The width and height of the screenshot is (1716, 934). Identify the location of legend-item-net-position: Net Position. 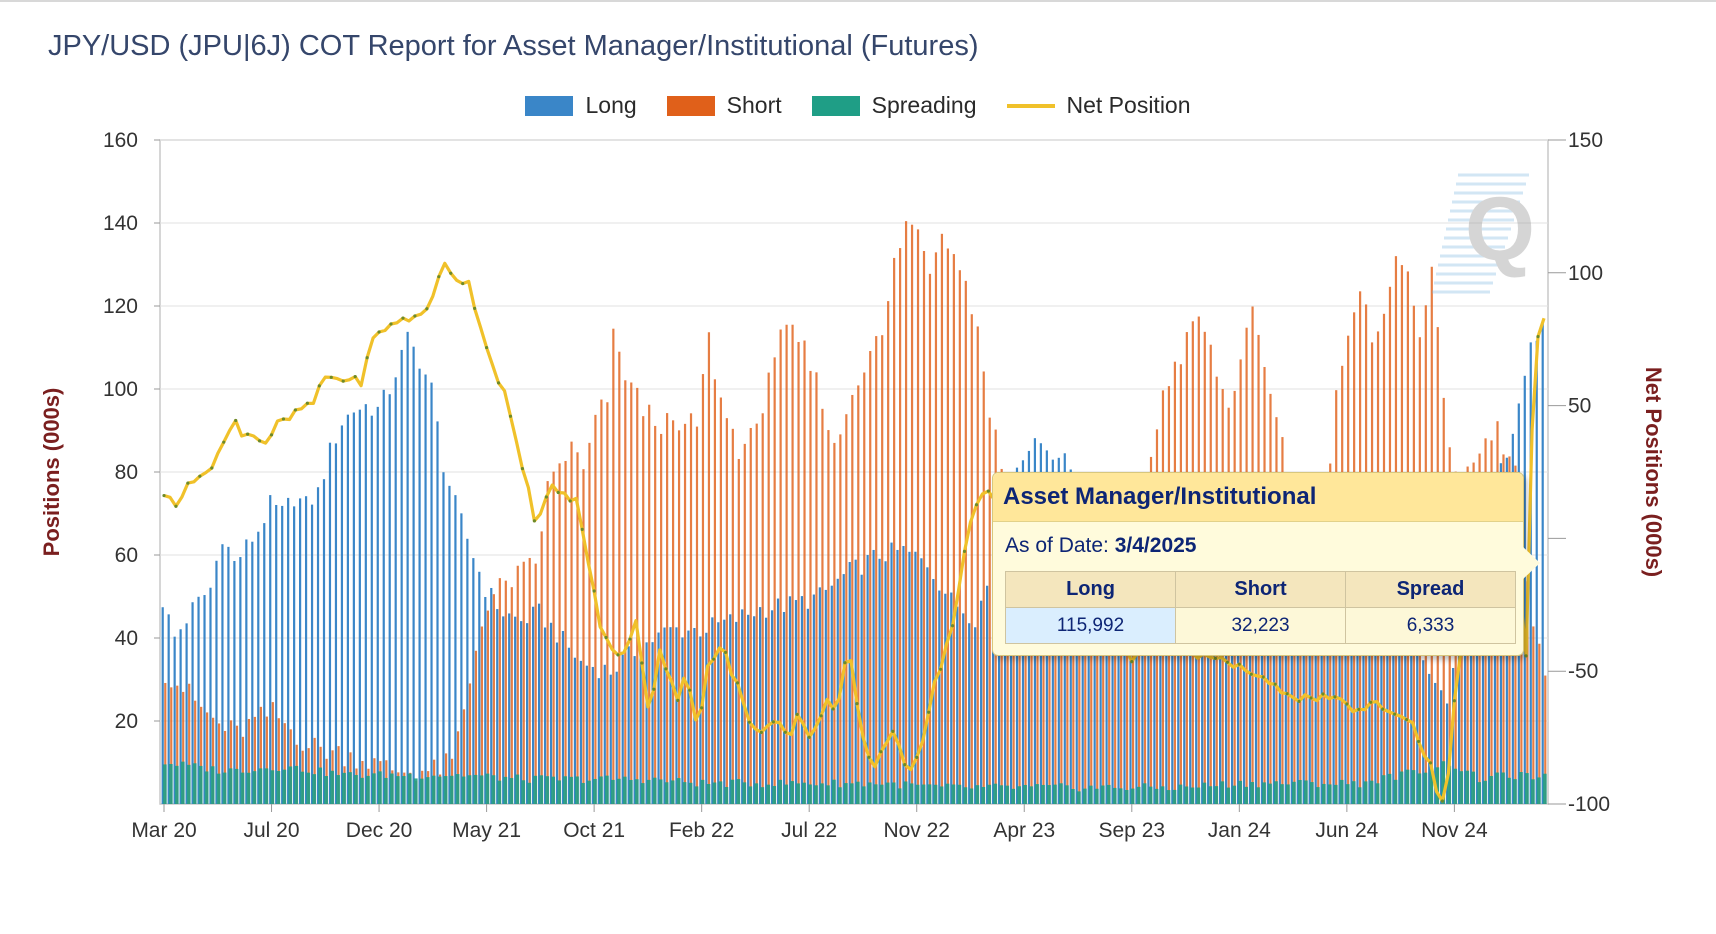
(1098, 105).